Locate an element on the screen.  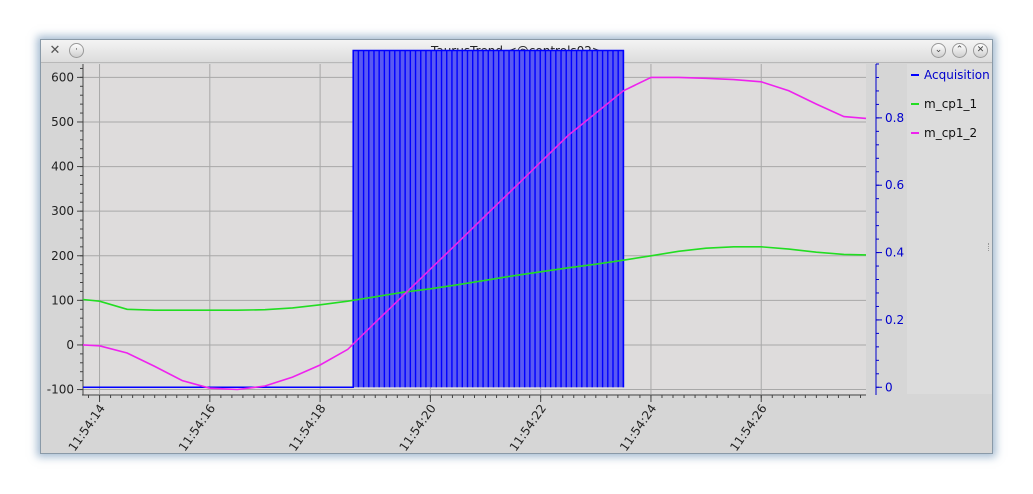
bottom-tick-label: 11:54:22 is located at coordinates (528, 428).